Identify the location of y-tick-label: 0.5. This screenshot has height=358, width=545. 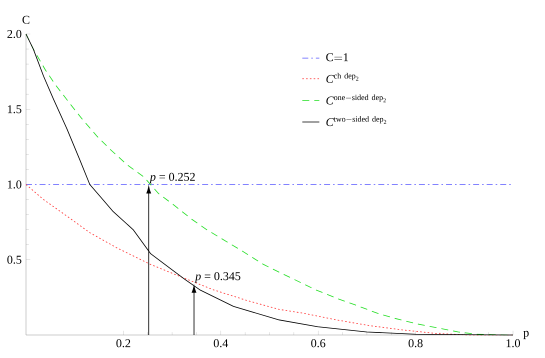
(14, 260).